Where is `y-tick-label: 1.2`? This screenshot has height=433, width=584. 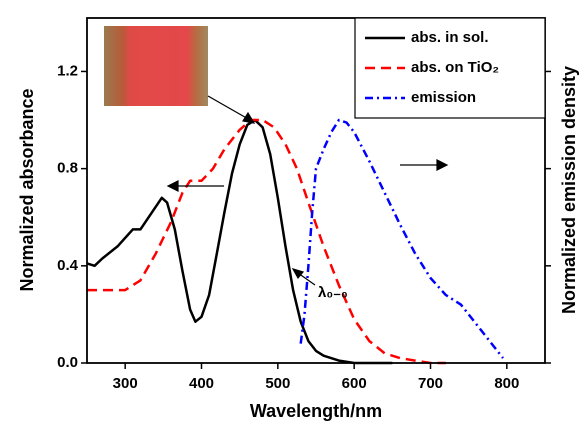
y-tick-label: 1.2 is located at coordinates (67, 70).